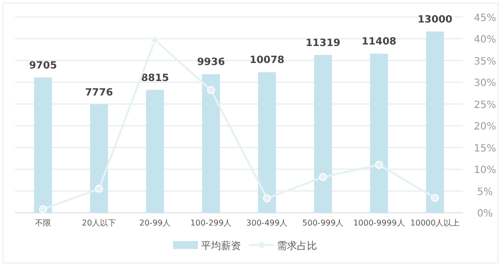  I want to click on x-tick-label: 100-299人, so click(211, 223).